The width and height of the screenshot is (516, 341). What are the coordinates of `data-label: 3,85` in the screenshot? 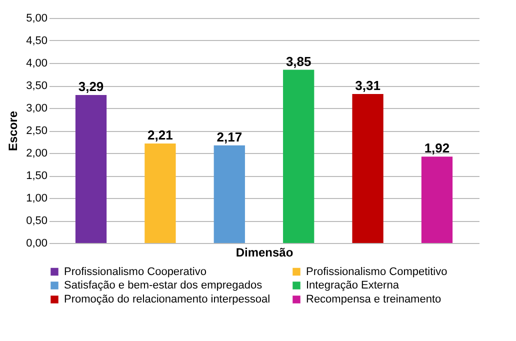 It's located at (299, 61).